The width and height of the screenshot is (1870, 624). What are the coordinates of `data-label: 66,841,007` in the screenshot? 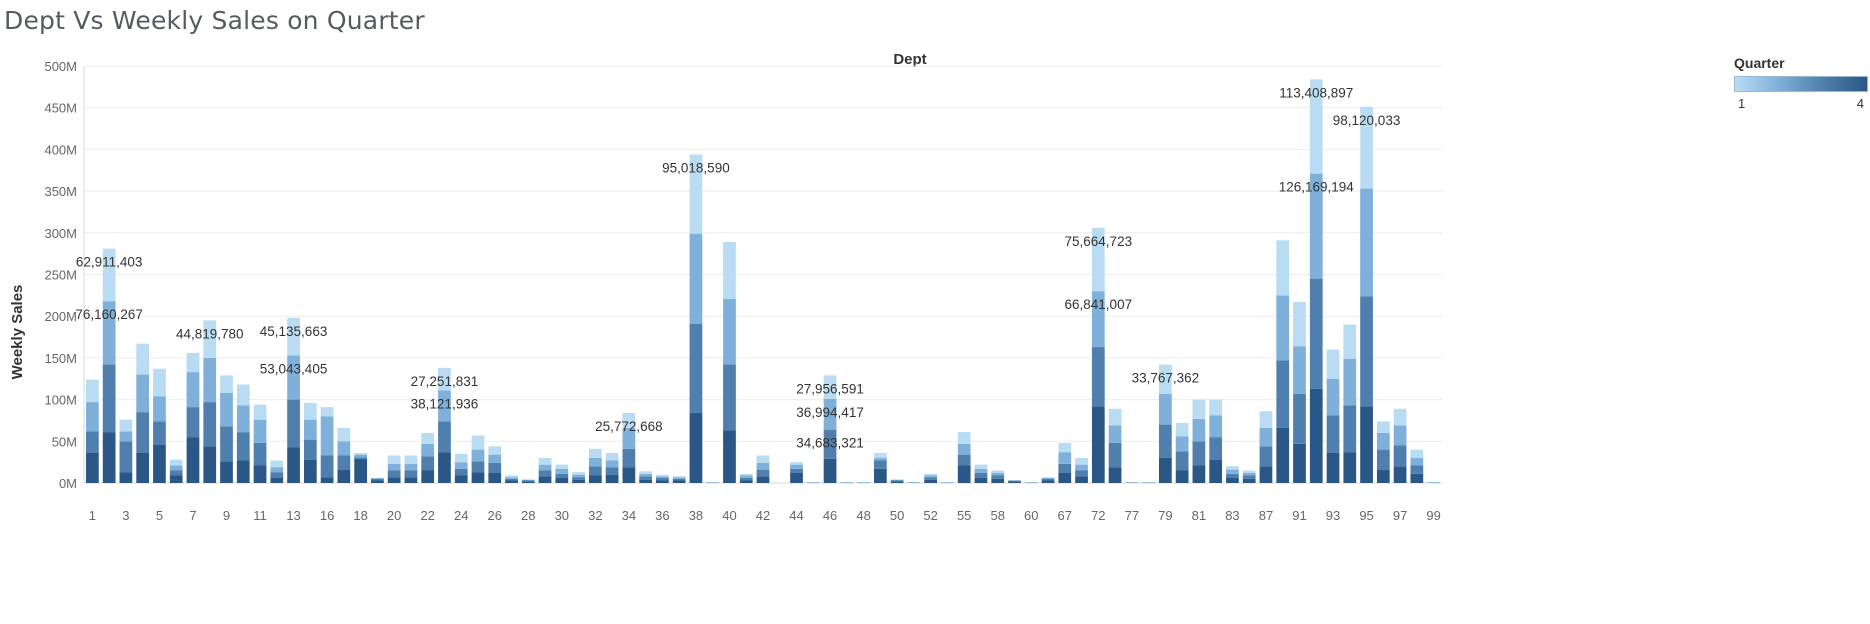 It's located at (1099, 304).